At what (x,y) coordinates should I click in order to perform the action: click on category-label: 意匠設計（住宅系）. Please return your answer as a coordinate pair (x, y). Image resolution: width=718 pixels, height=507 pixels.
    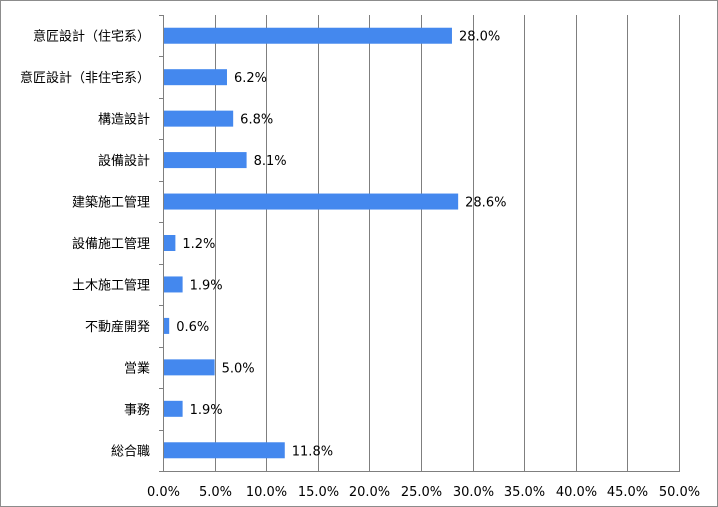
    Looking at the image, I should click on (91, 37).